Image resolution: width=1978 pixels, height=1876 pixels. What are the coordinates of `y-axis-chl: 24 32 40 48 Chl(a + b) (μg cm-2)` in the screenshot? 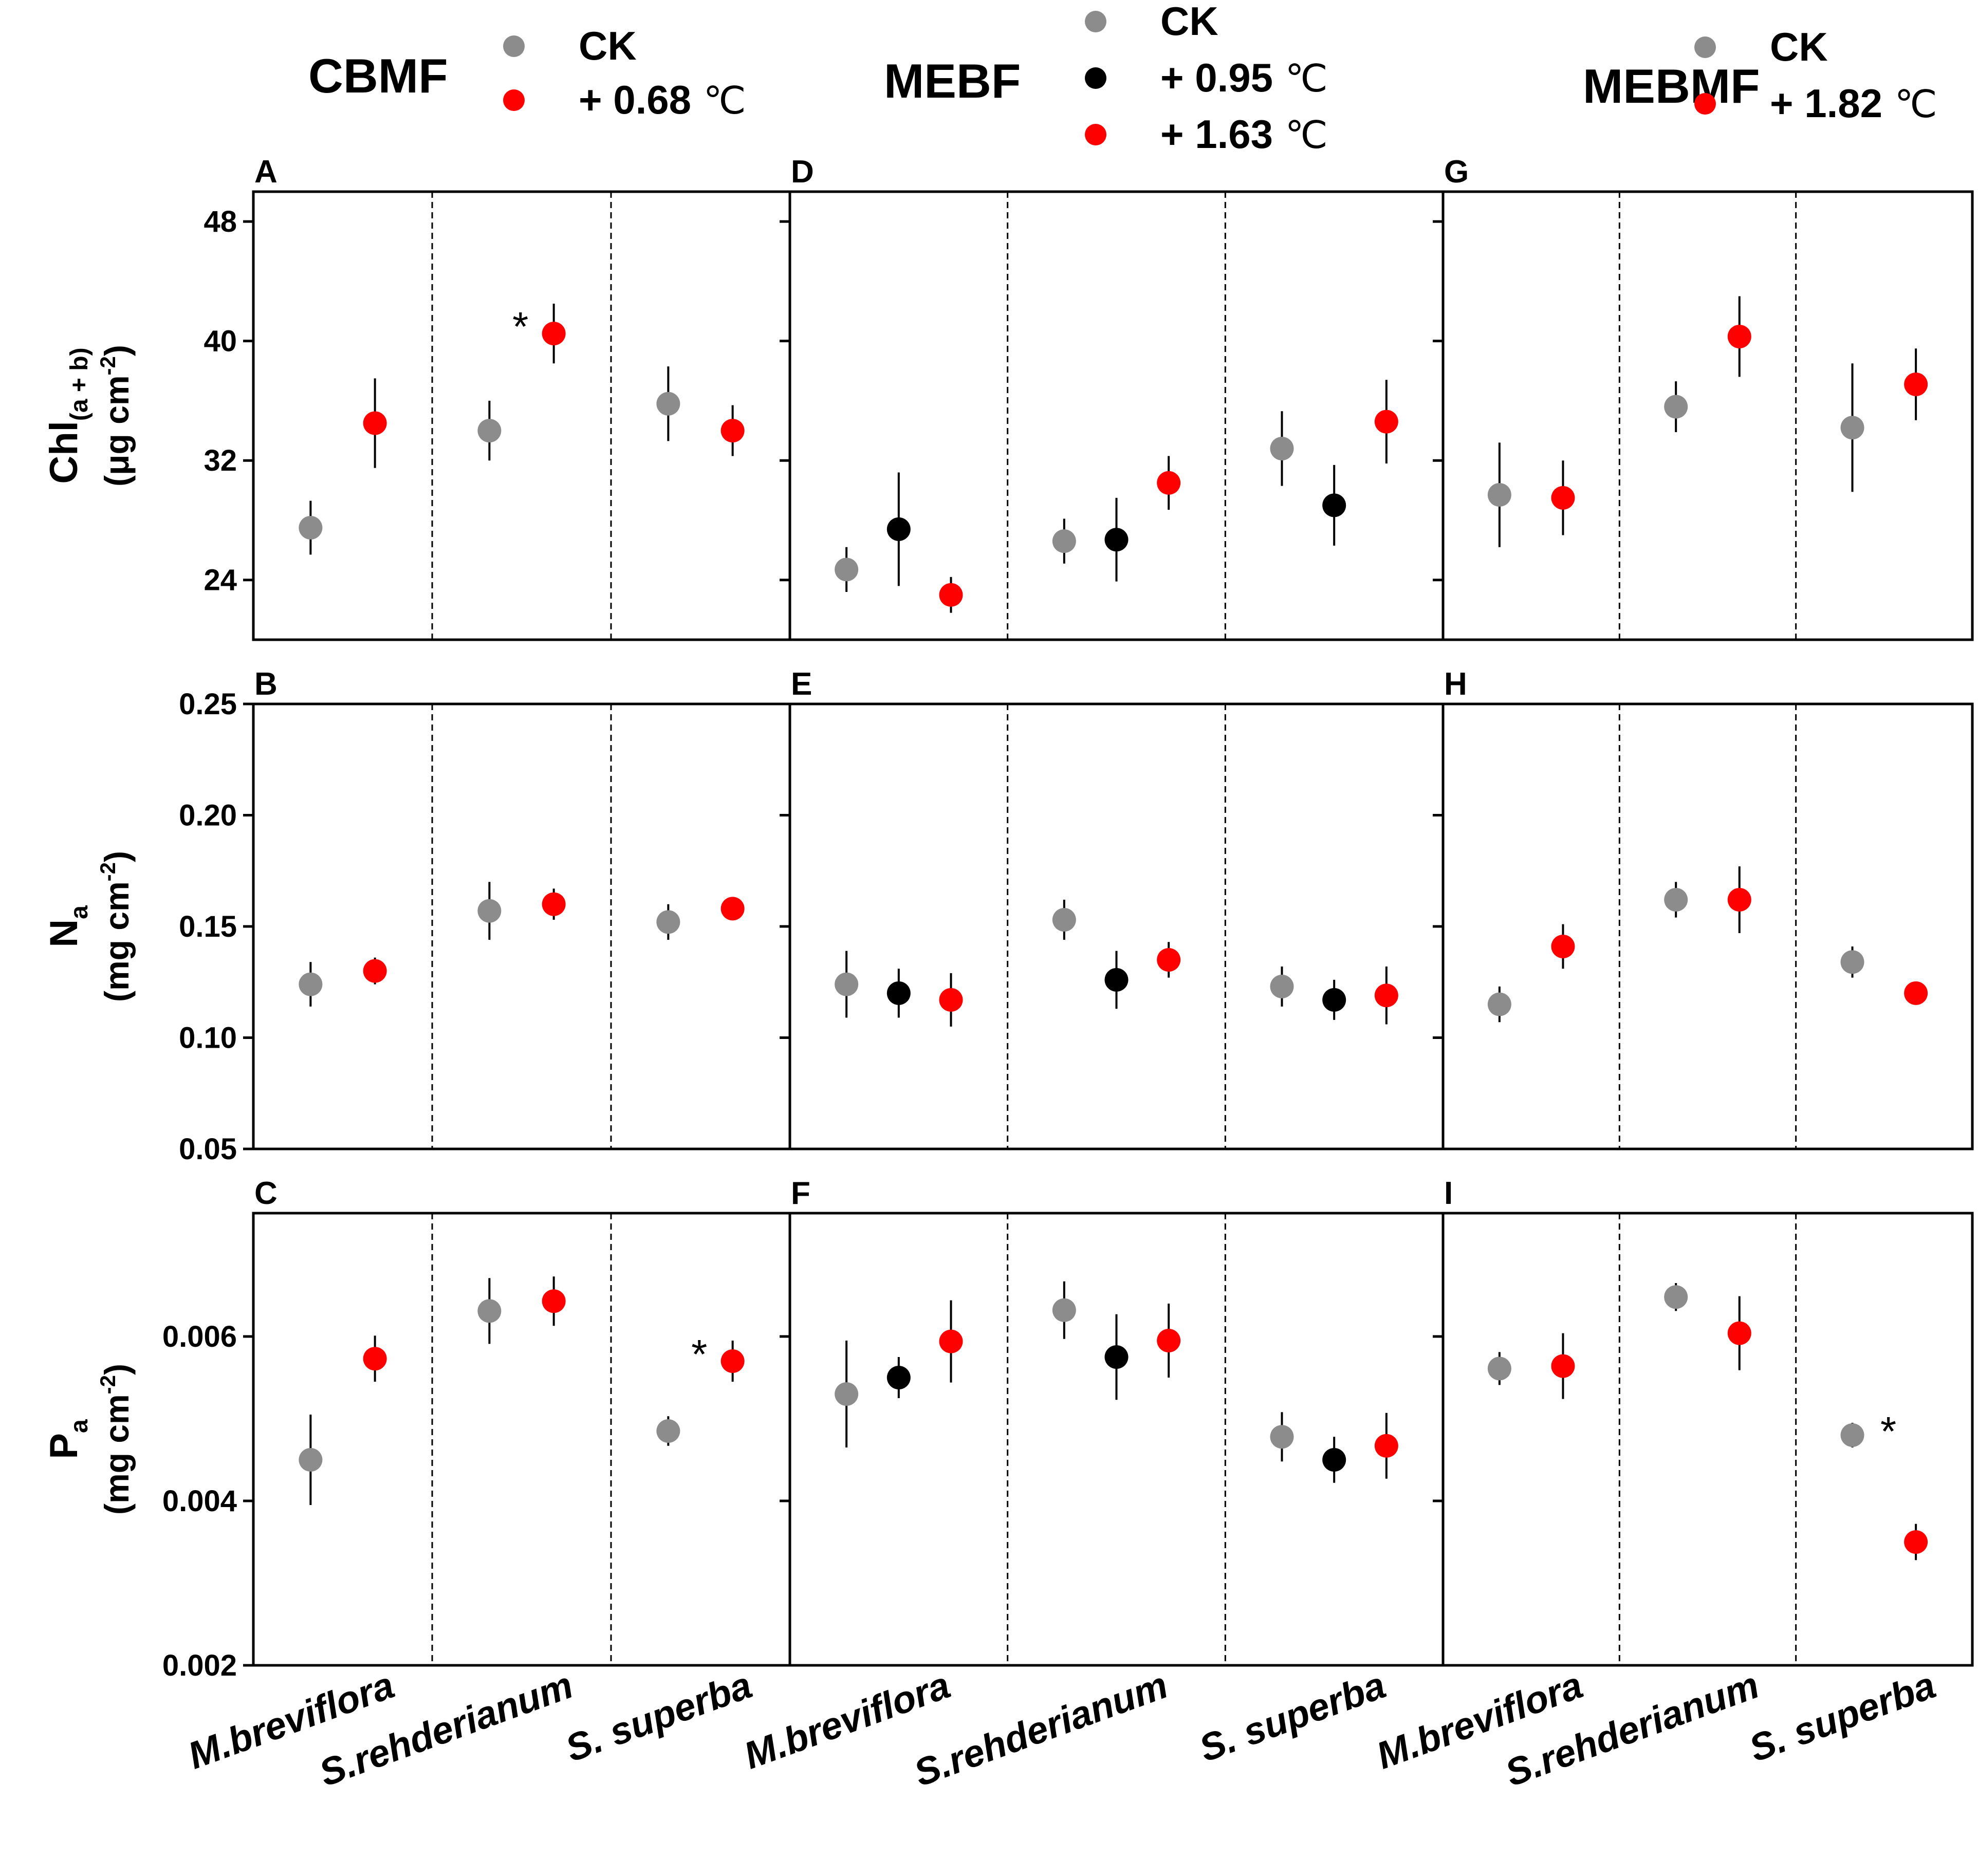 It's located at (742, 401).